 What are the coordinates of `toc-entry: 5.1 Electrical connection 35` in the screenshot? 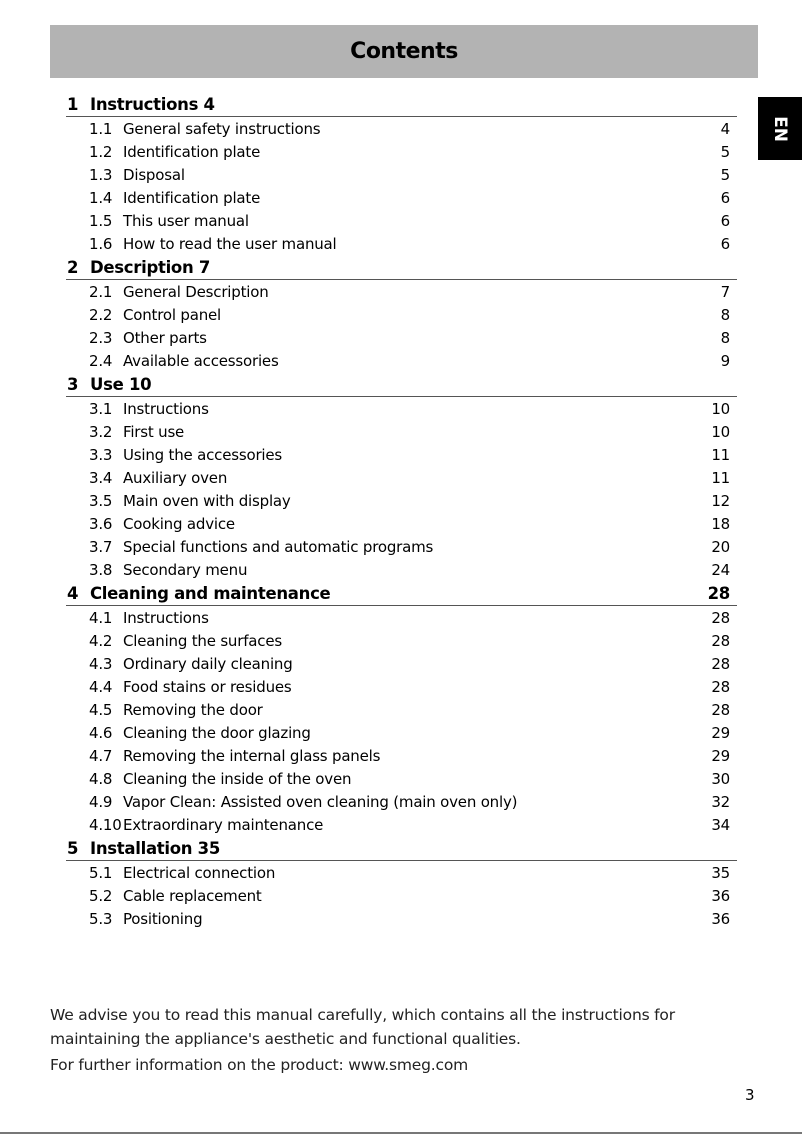 It's located at (401, 872).